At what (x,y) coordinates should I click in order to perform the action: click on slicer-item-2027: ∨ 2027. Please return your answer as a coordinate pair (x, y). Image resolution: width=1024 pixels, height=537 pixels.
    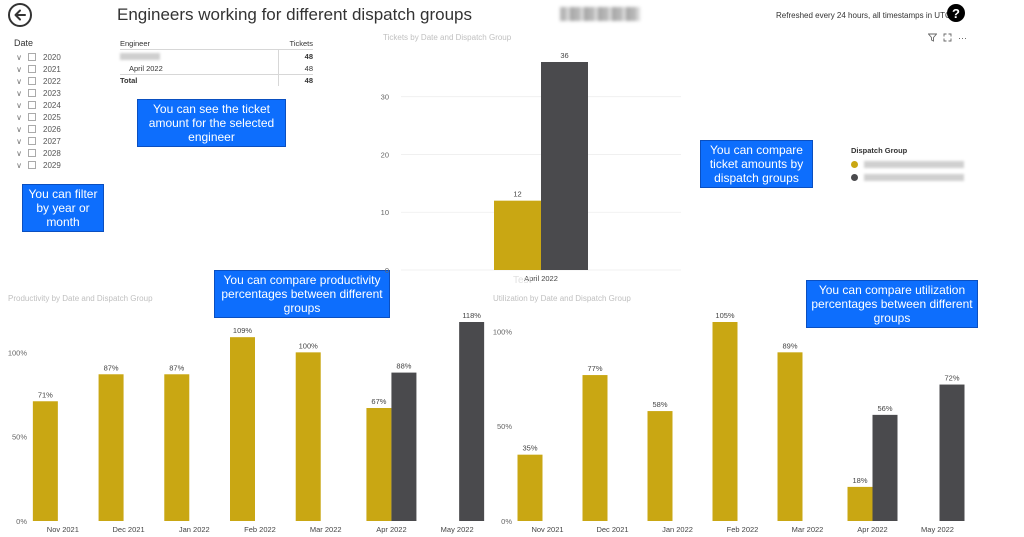
    Looking at the image, I should click on (54, 141).